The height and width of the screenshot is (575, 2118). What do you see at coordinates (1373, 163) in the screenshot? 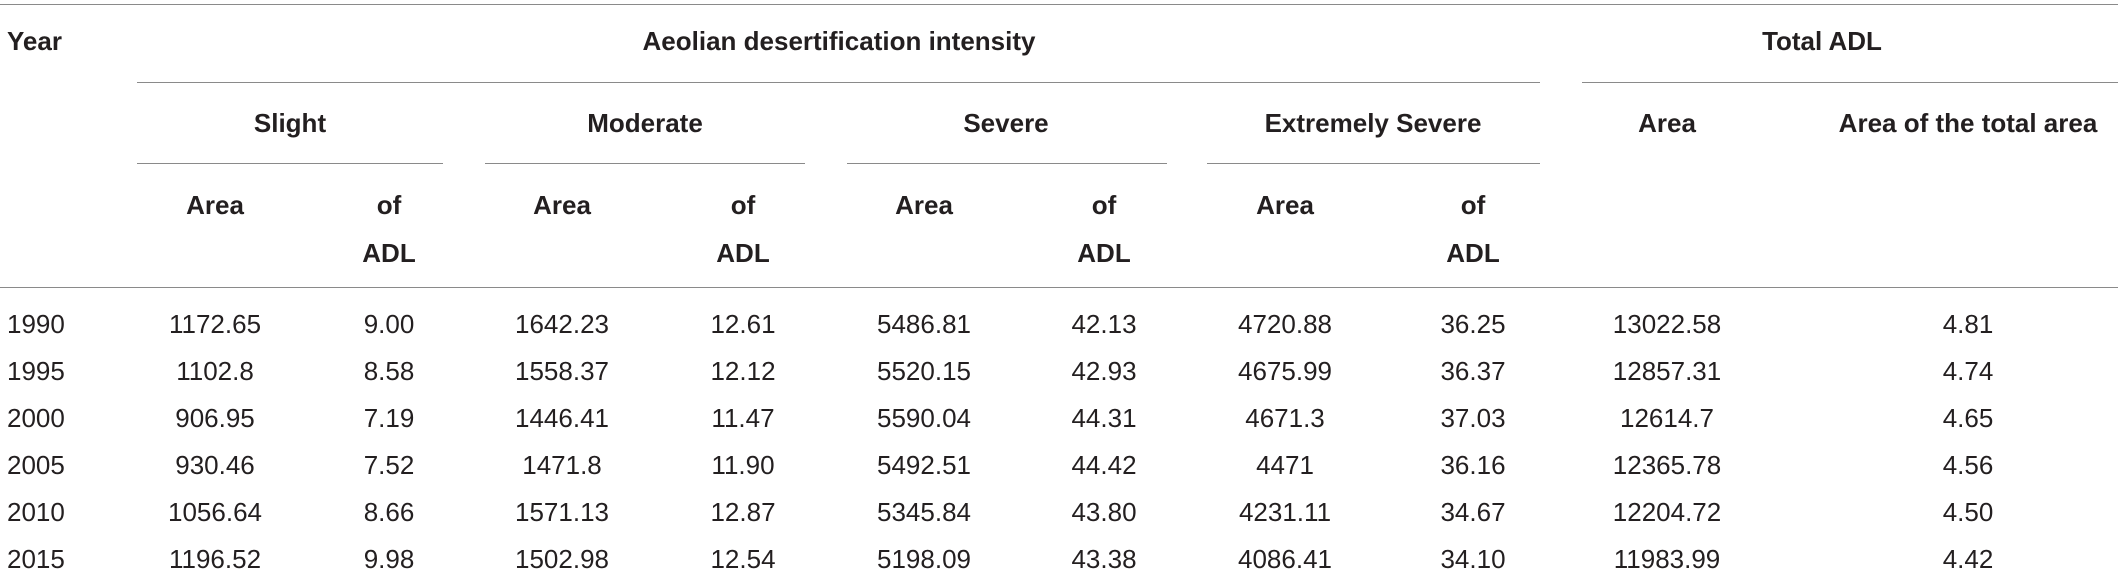
I see `extremely-severe-rule` at bounding box center [1373, 163].